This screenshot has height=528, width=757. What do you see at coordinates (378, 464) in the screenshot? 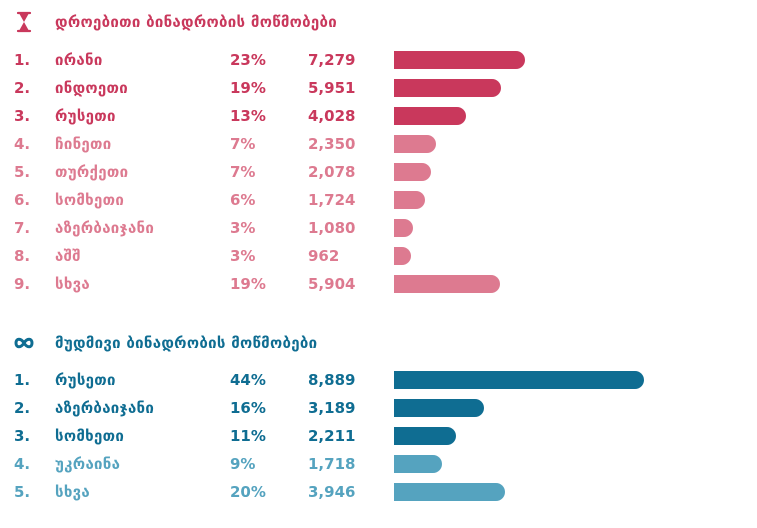
I see `chart-row: 4. უკრაინა 9% 1,718` at bounding box center [378, 464].